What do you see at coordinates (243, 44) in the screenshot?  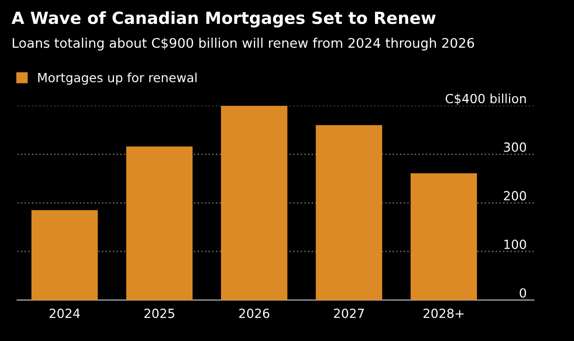 I see `chart-subtitle: Loans totaling about C$900 billion will renew from 2024 through 2026` at bounding box center [243, 44].